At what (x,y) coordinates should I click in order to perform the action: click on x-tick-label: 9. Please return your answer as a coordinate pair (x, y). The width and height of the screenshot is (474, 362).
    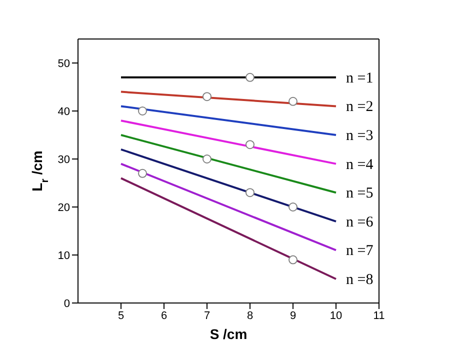
    Looking at the image, I should click on (293, 316).